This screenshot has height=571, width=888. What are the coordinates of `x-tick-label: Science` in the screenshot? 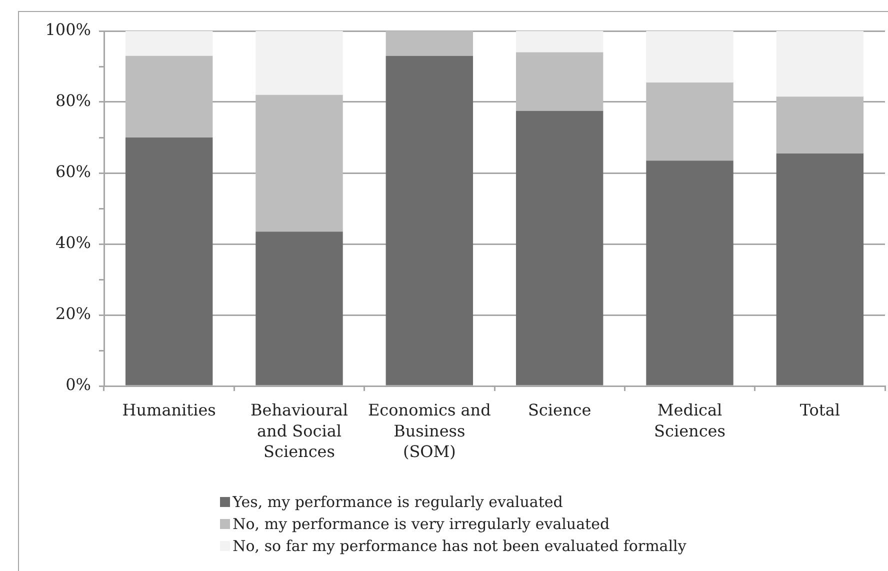 It's located at (560, 410).